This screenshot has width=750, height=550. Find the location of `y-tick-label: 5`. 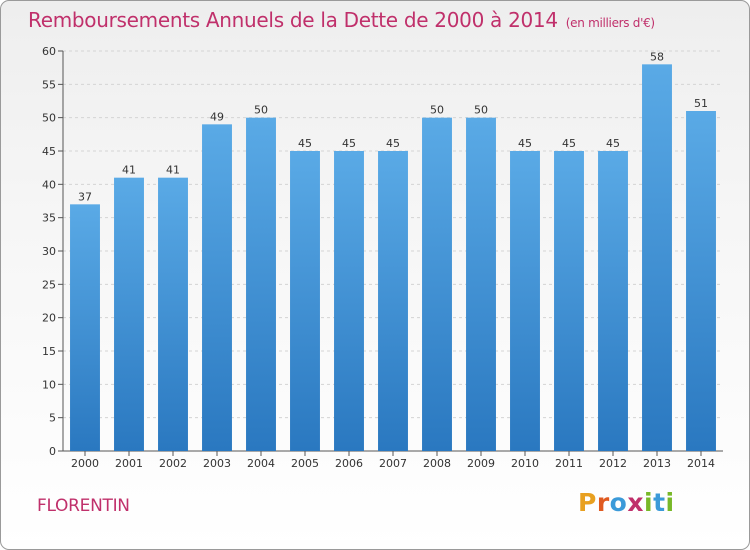

y-tick-label: 5 is located at coordinates (52, 418).